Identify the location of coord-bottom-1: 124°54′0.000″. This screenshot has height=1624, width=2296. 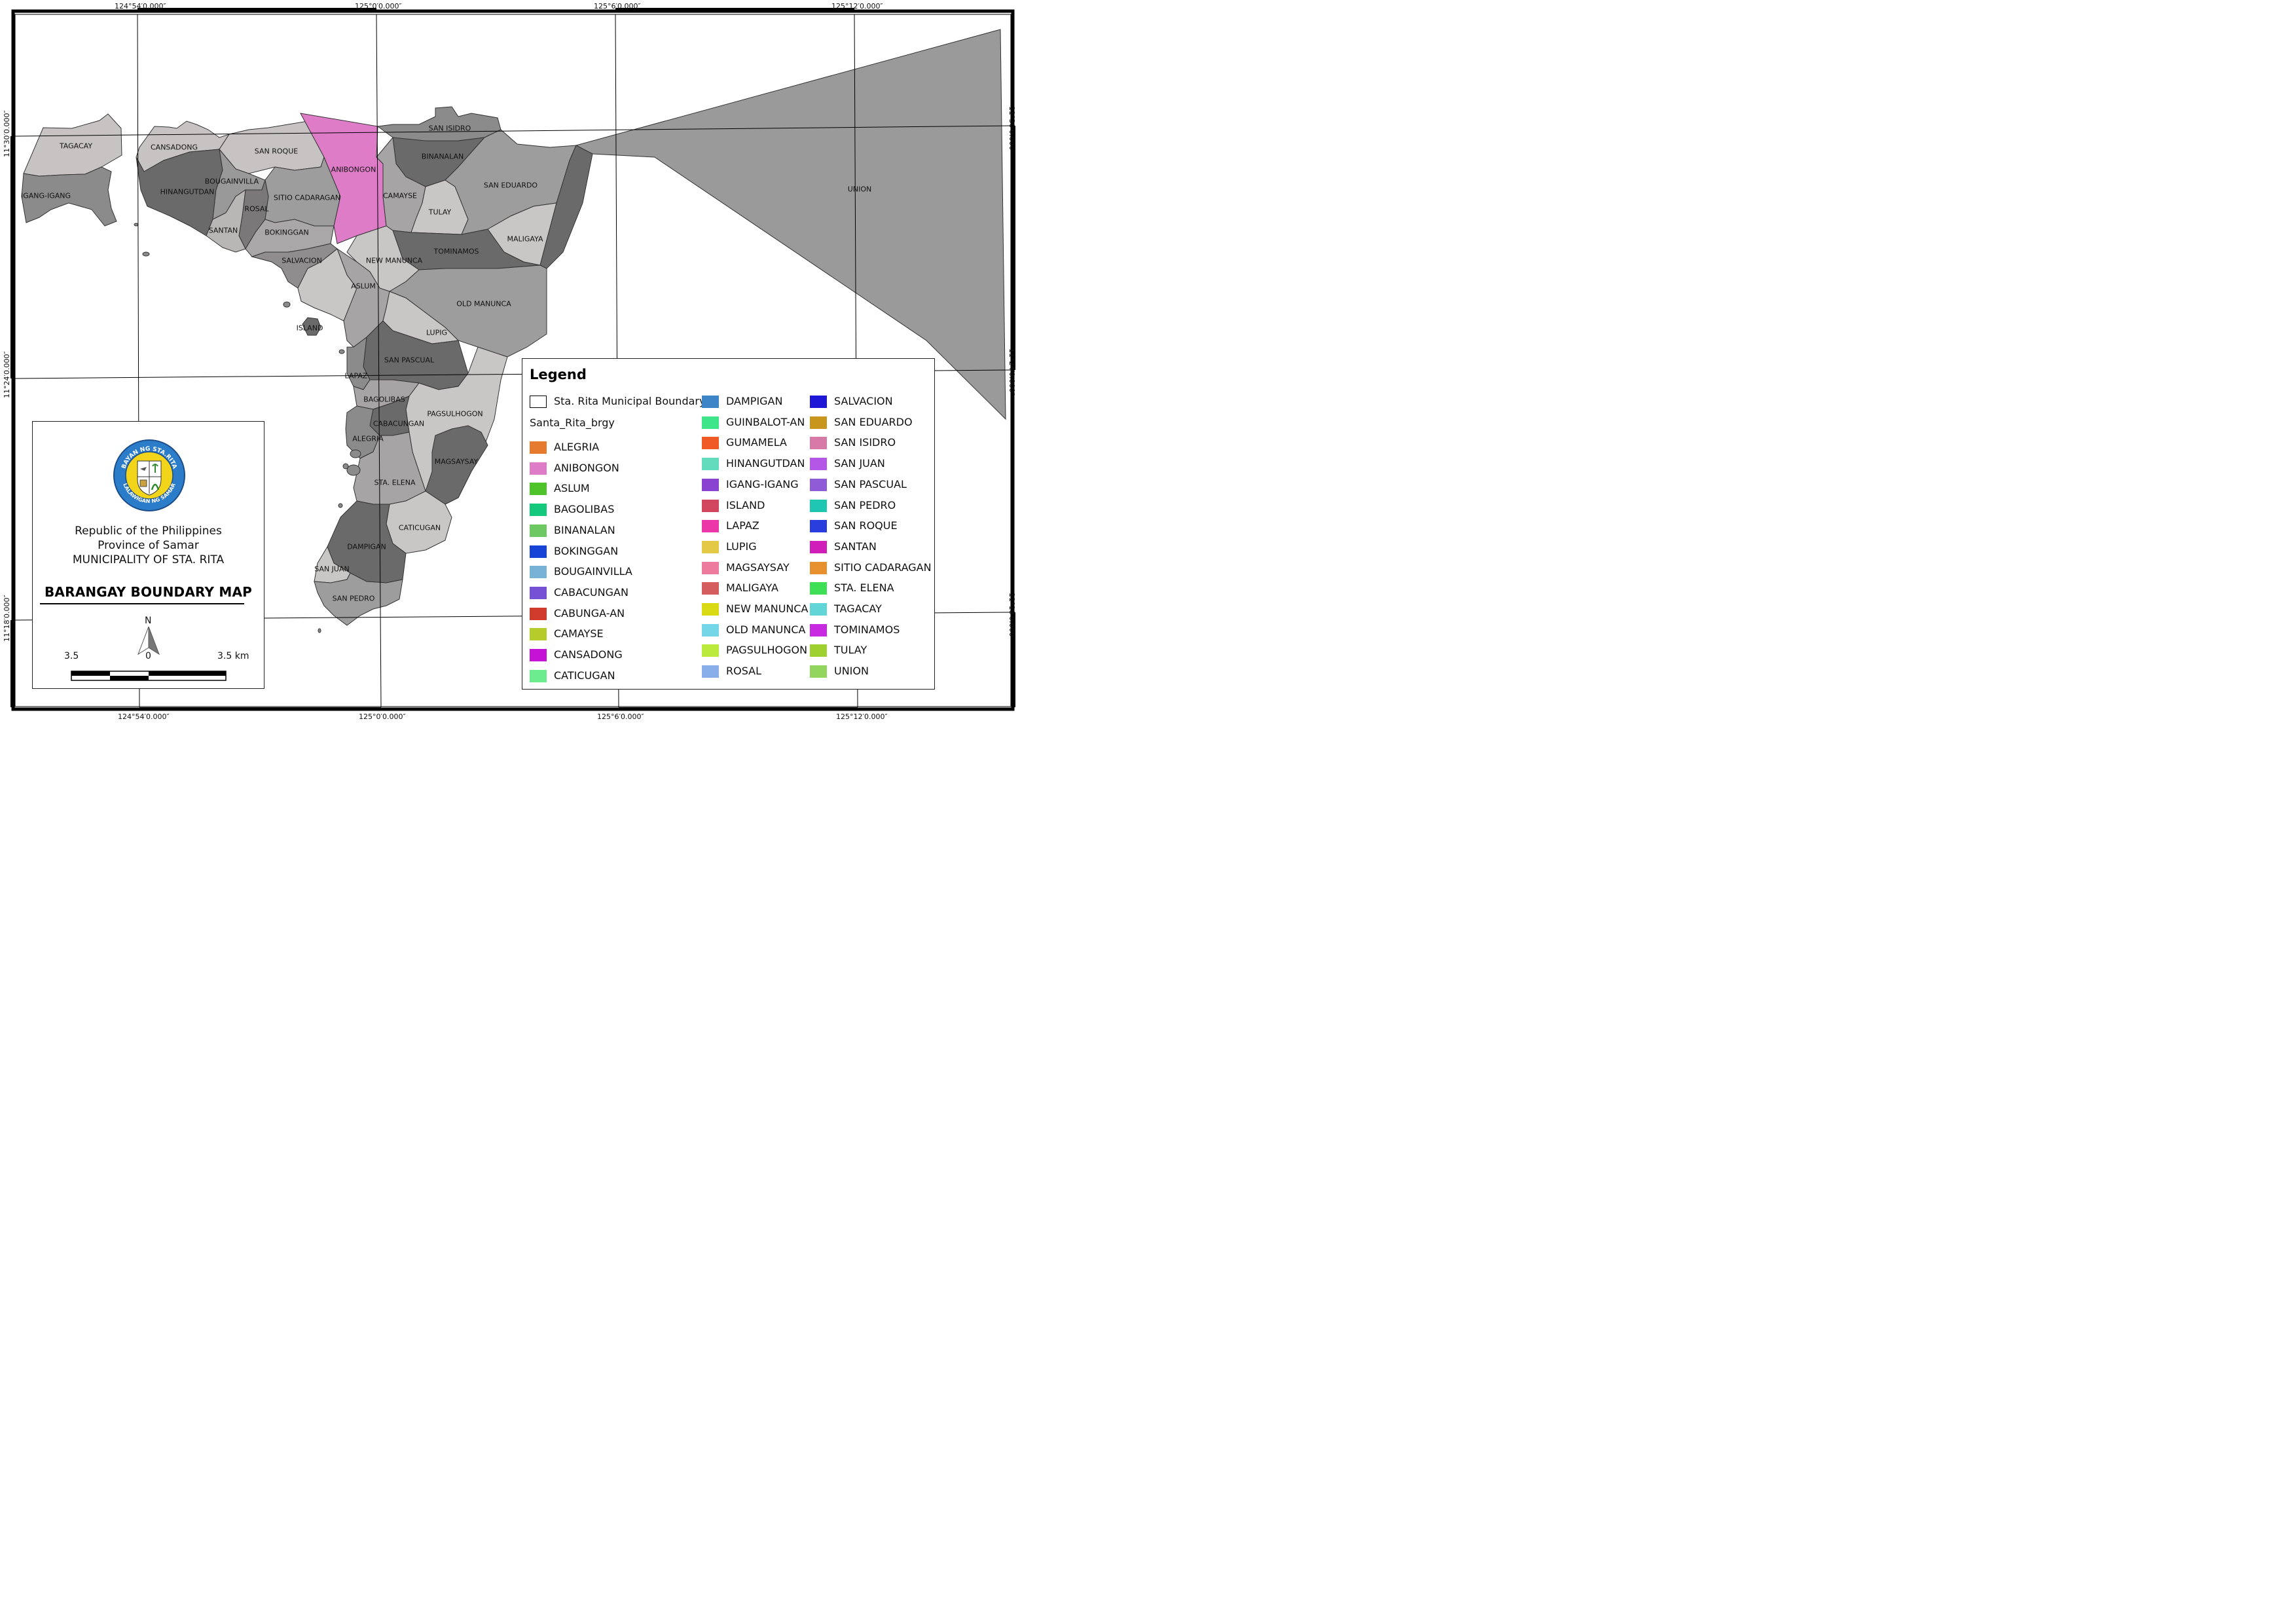
(144, 716).